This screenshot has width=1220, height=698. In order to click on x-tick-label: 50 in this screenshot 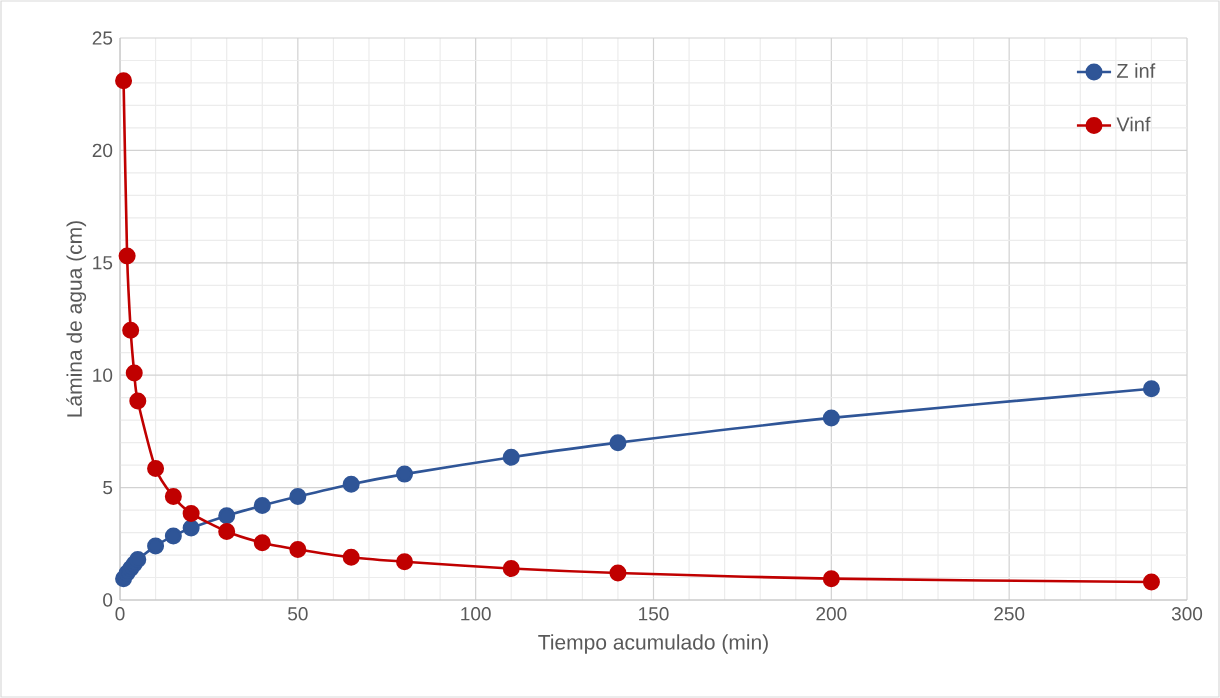, I will do `click(298, 614)`.